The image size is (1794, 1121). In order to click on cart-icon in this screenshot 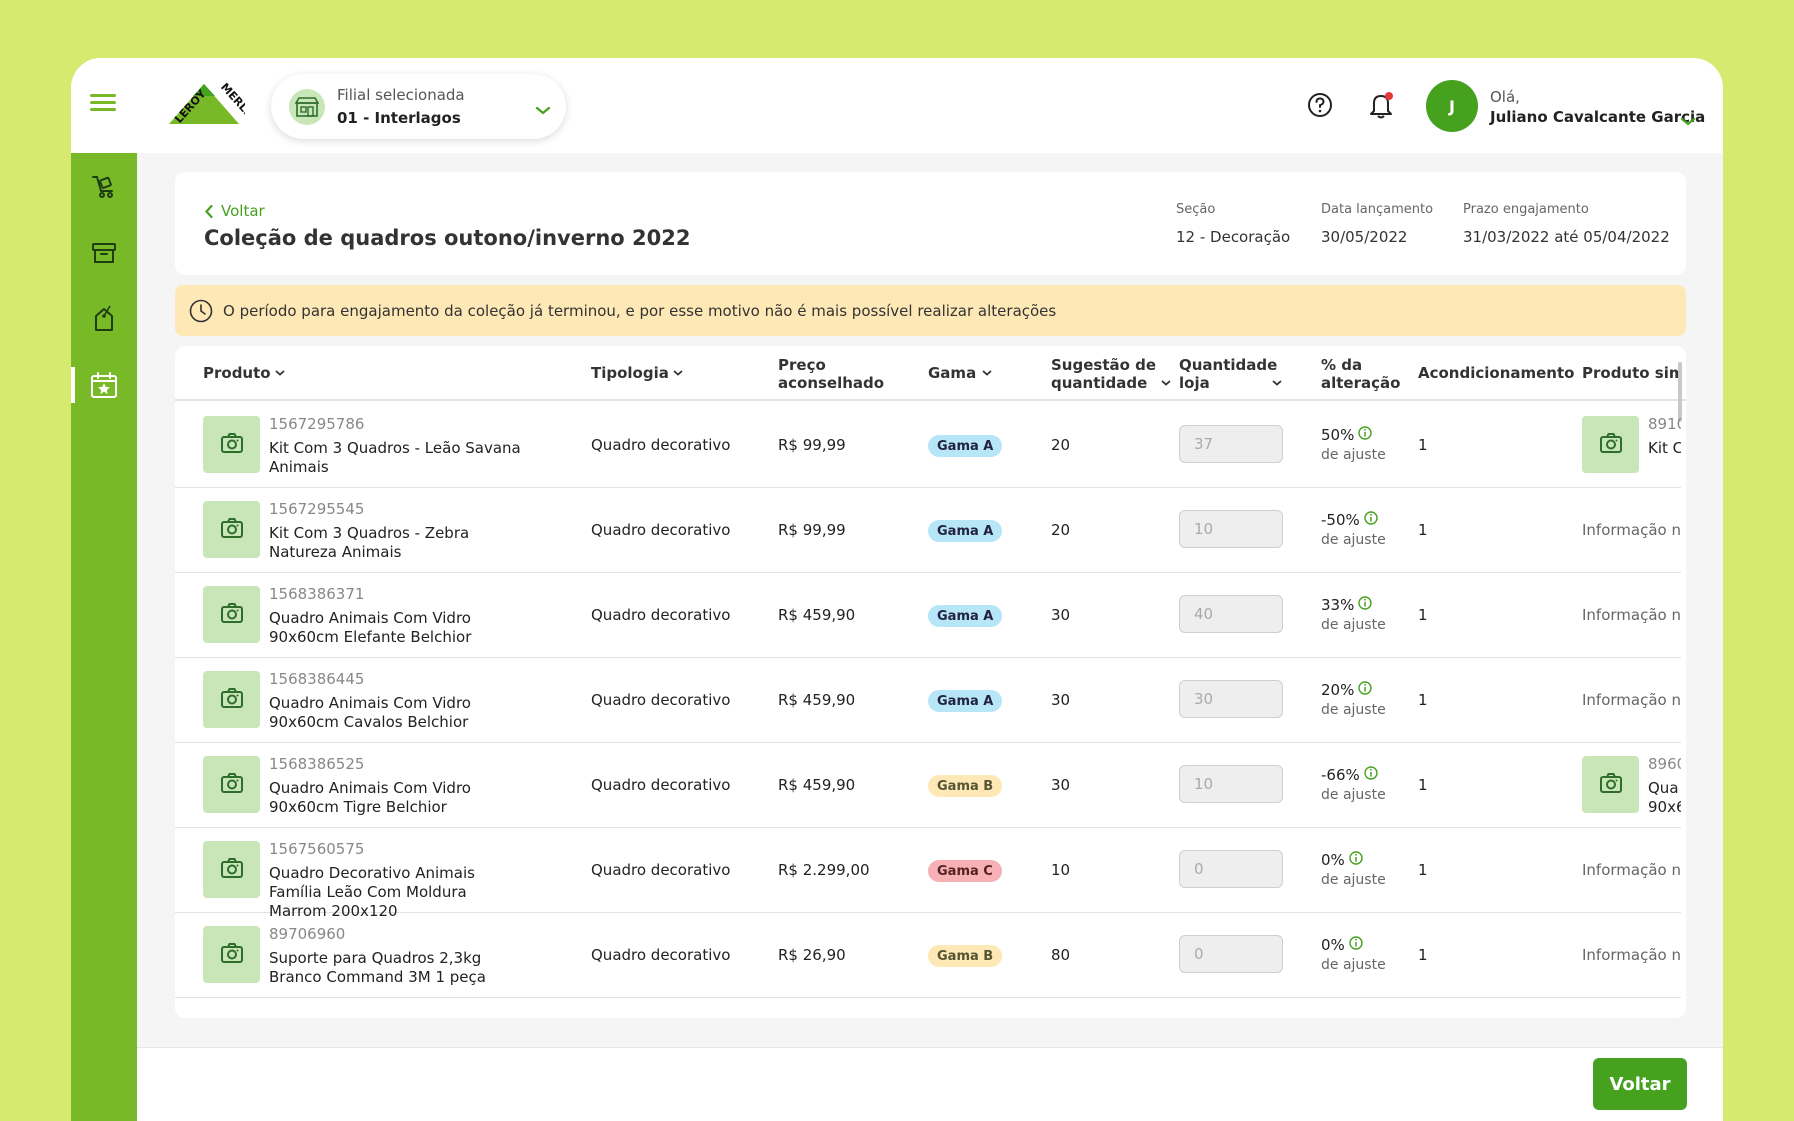, I will do `click(102, 187)`.